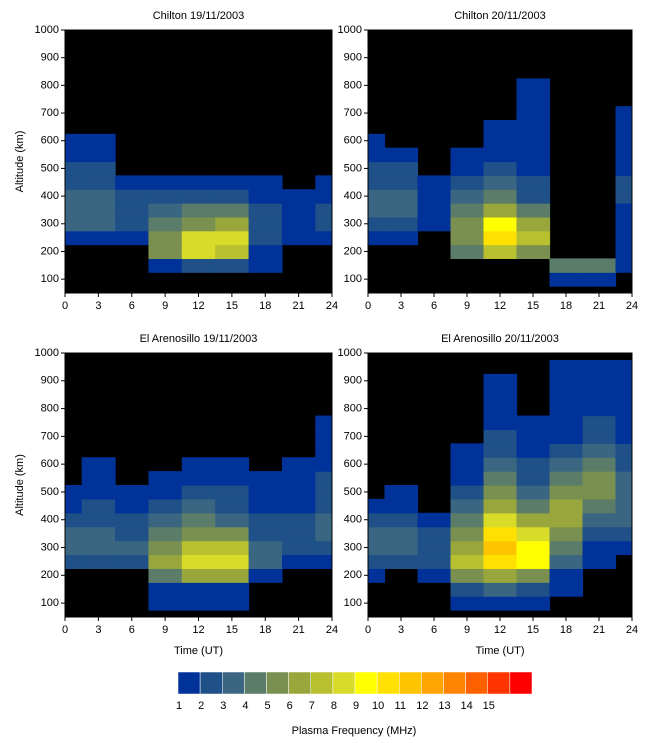 This screenshot has width=649, height=743. What do you see at coordinates (434, 306) in the screenshot?
I see `x-tick-label: 6` at bounding box center [434, 306].